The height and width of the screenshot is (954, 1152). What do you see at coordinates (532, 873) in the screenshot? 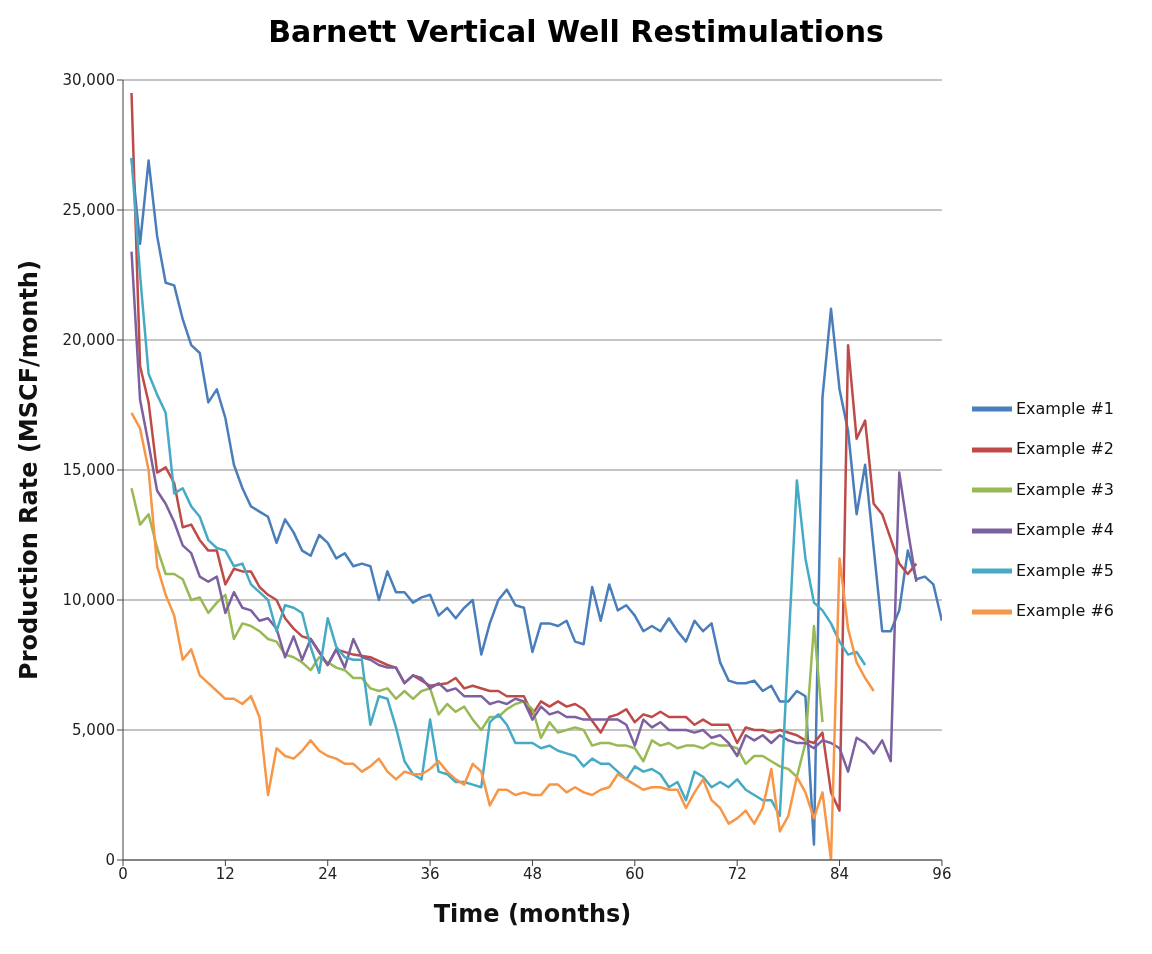
I see `x-tick-label: 48` at bounding box center [532, 873].